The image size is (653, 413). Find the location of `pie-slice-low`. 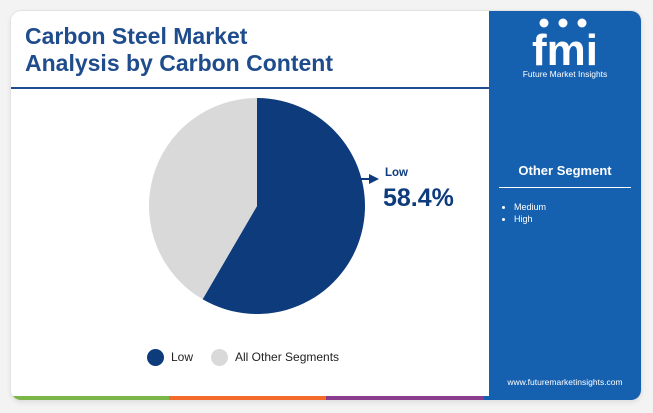

pie-slice-low is located at coordinates (283, 206).